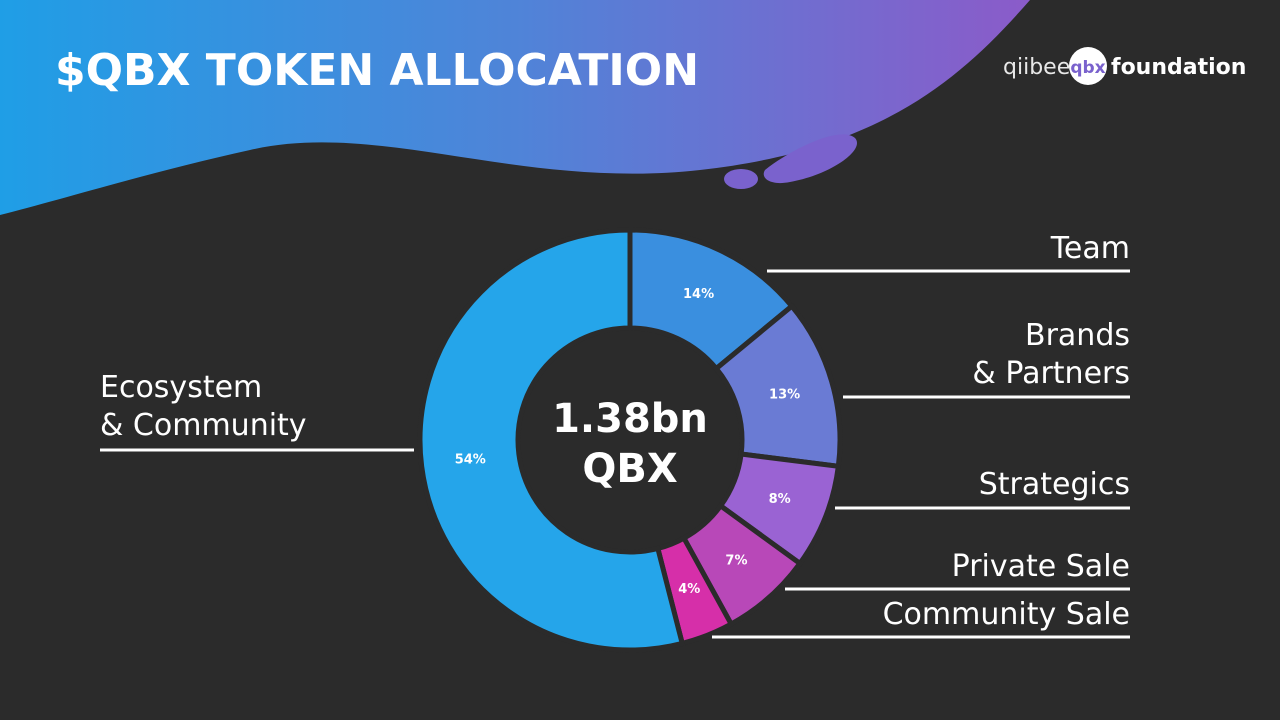 This screenshot has height=720, width=1280. Describe the element at coordinates (1006, 614) in the screenshot. I see `category-label: Community Sale` at that location.